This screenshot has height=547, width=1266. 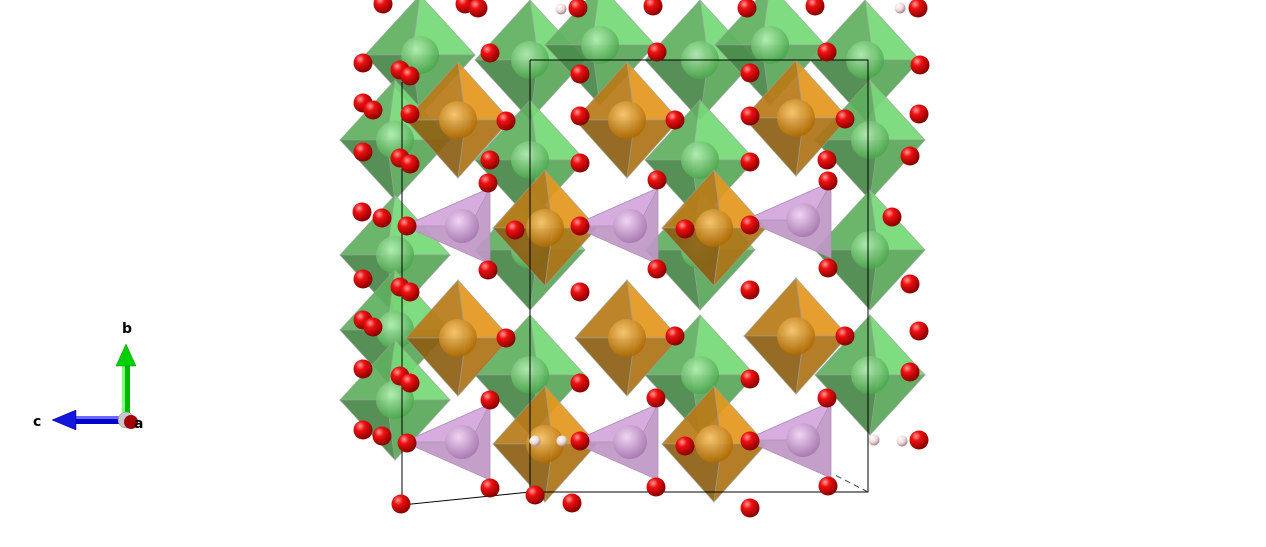 I want to click on axis-triad: b c a, so click(x=88, y=376).